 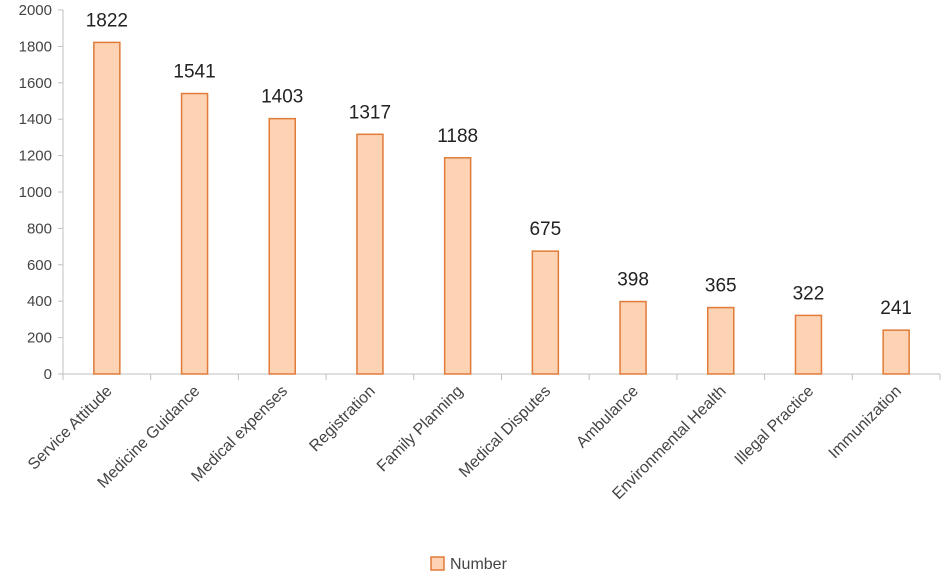 What do you see at coordinates (35, 46) in the screenshot?
I see `y-tick-label: 1800` at bounding box center [35, 46].